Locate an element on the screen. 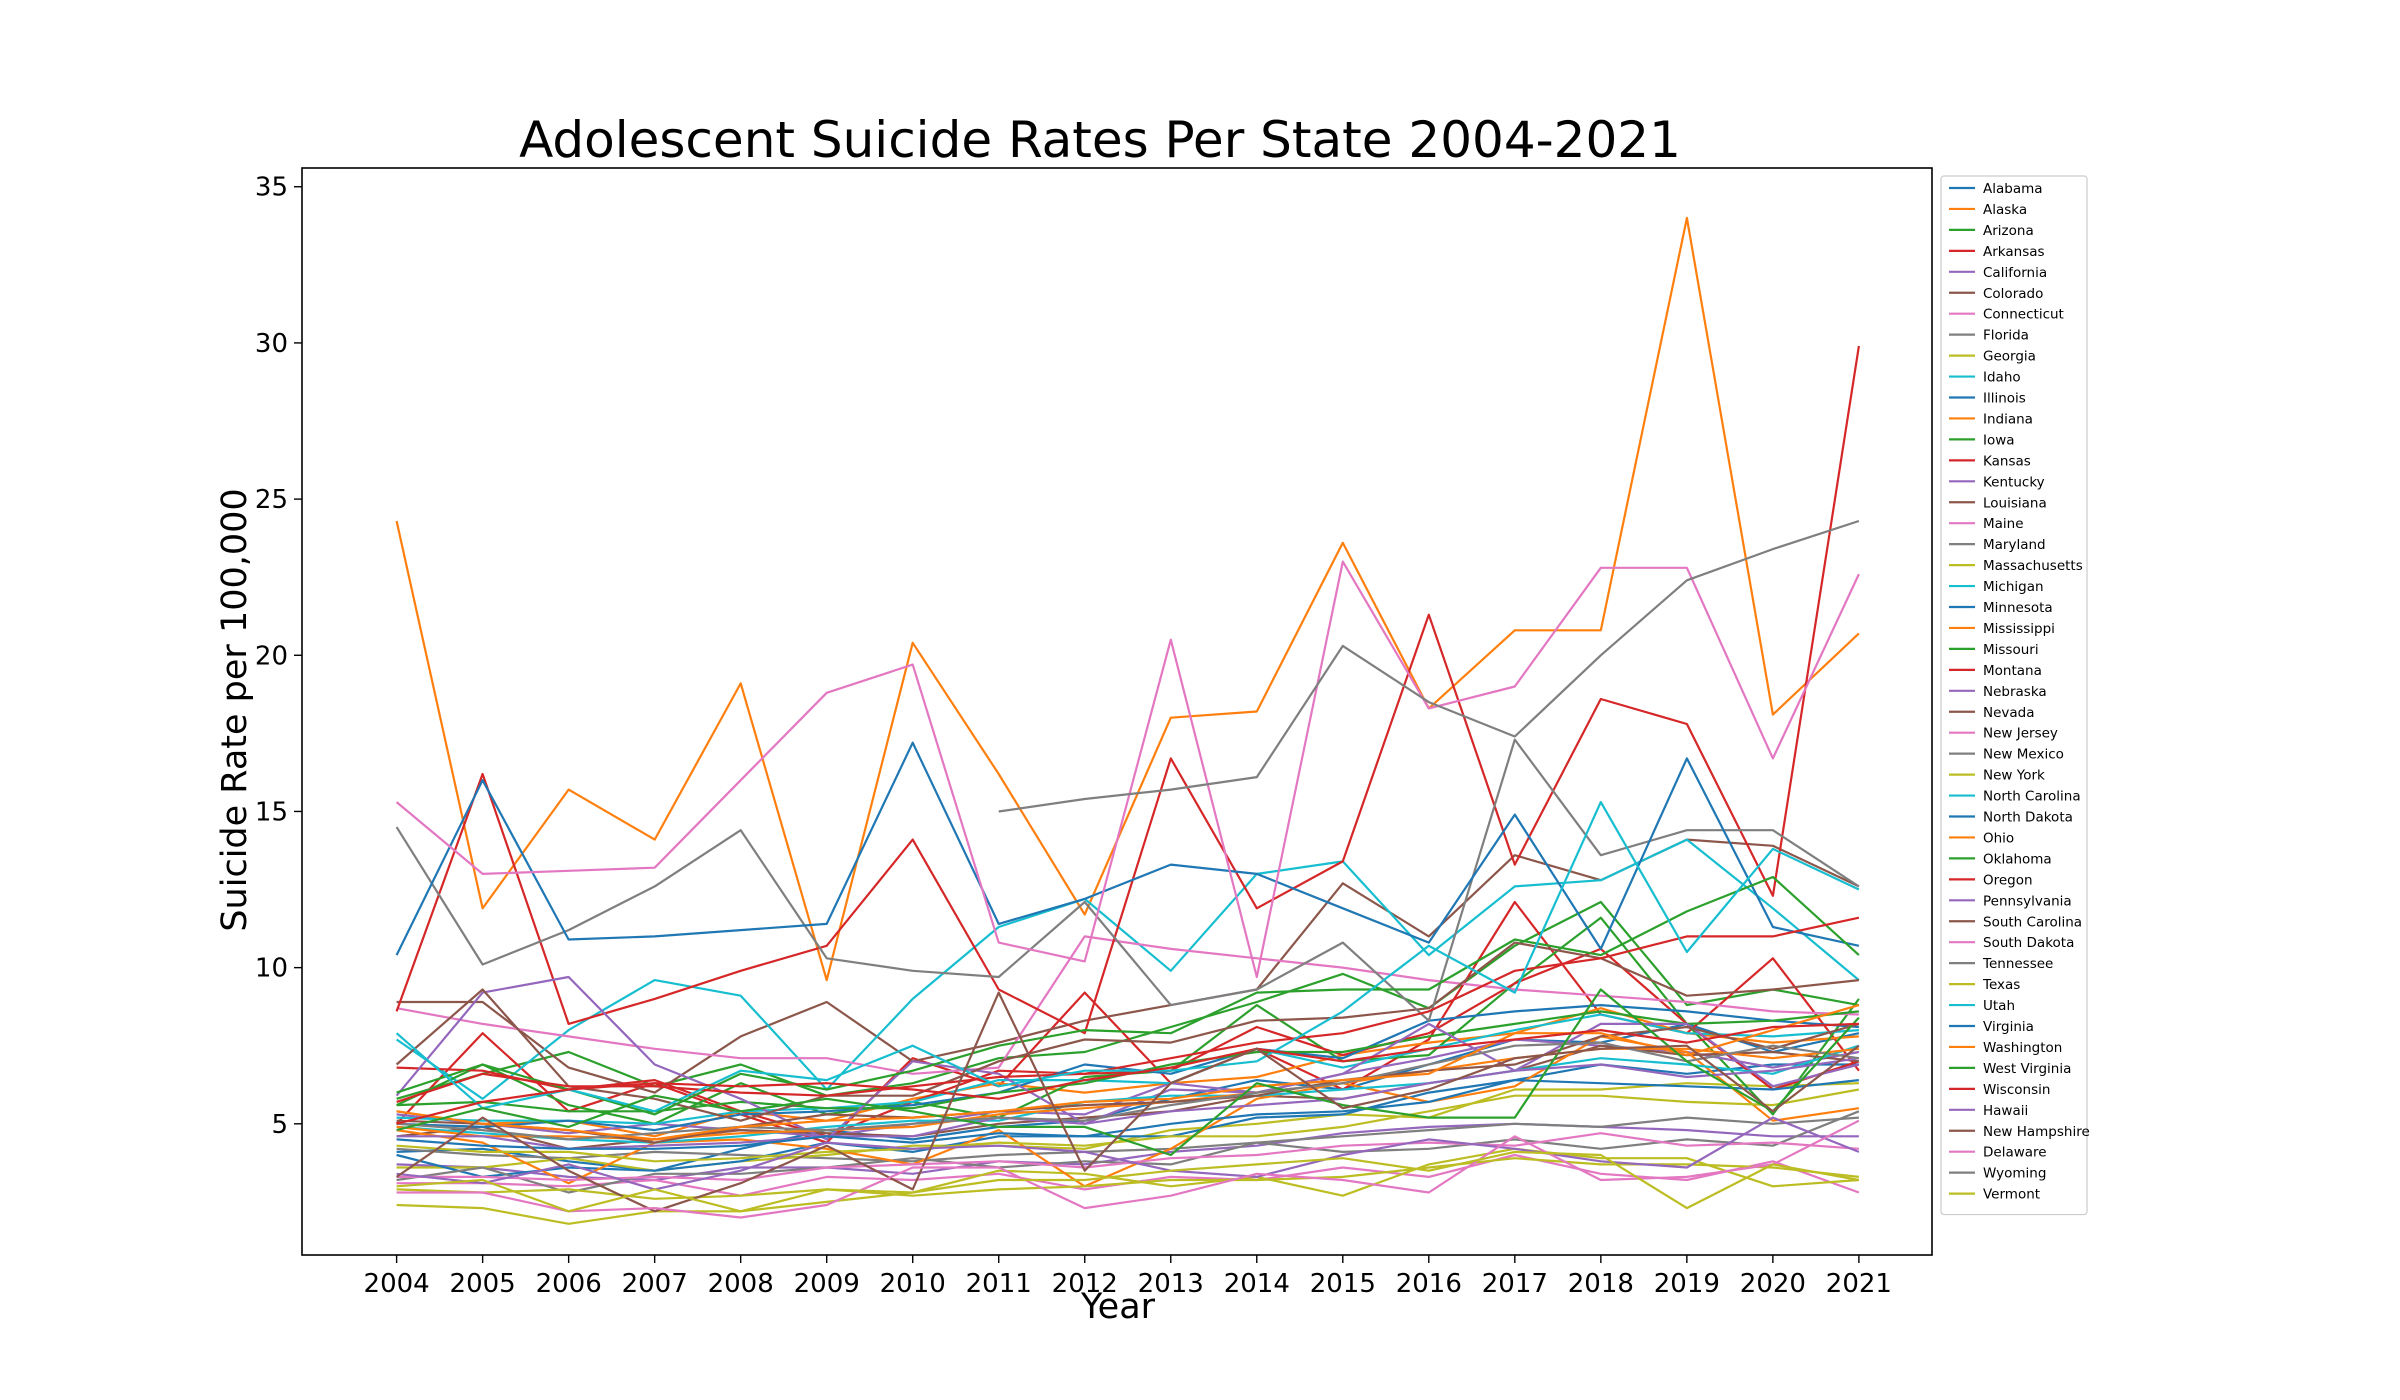 The height and width of the screenshot is (1400, 2400). series-line-new-hampshire is located at coordinates (1127, 1102).